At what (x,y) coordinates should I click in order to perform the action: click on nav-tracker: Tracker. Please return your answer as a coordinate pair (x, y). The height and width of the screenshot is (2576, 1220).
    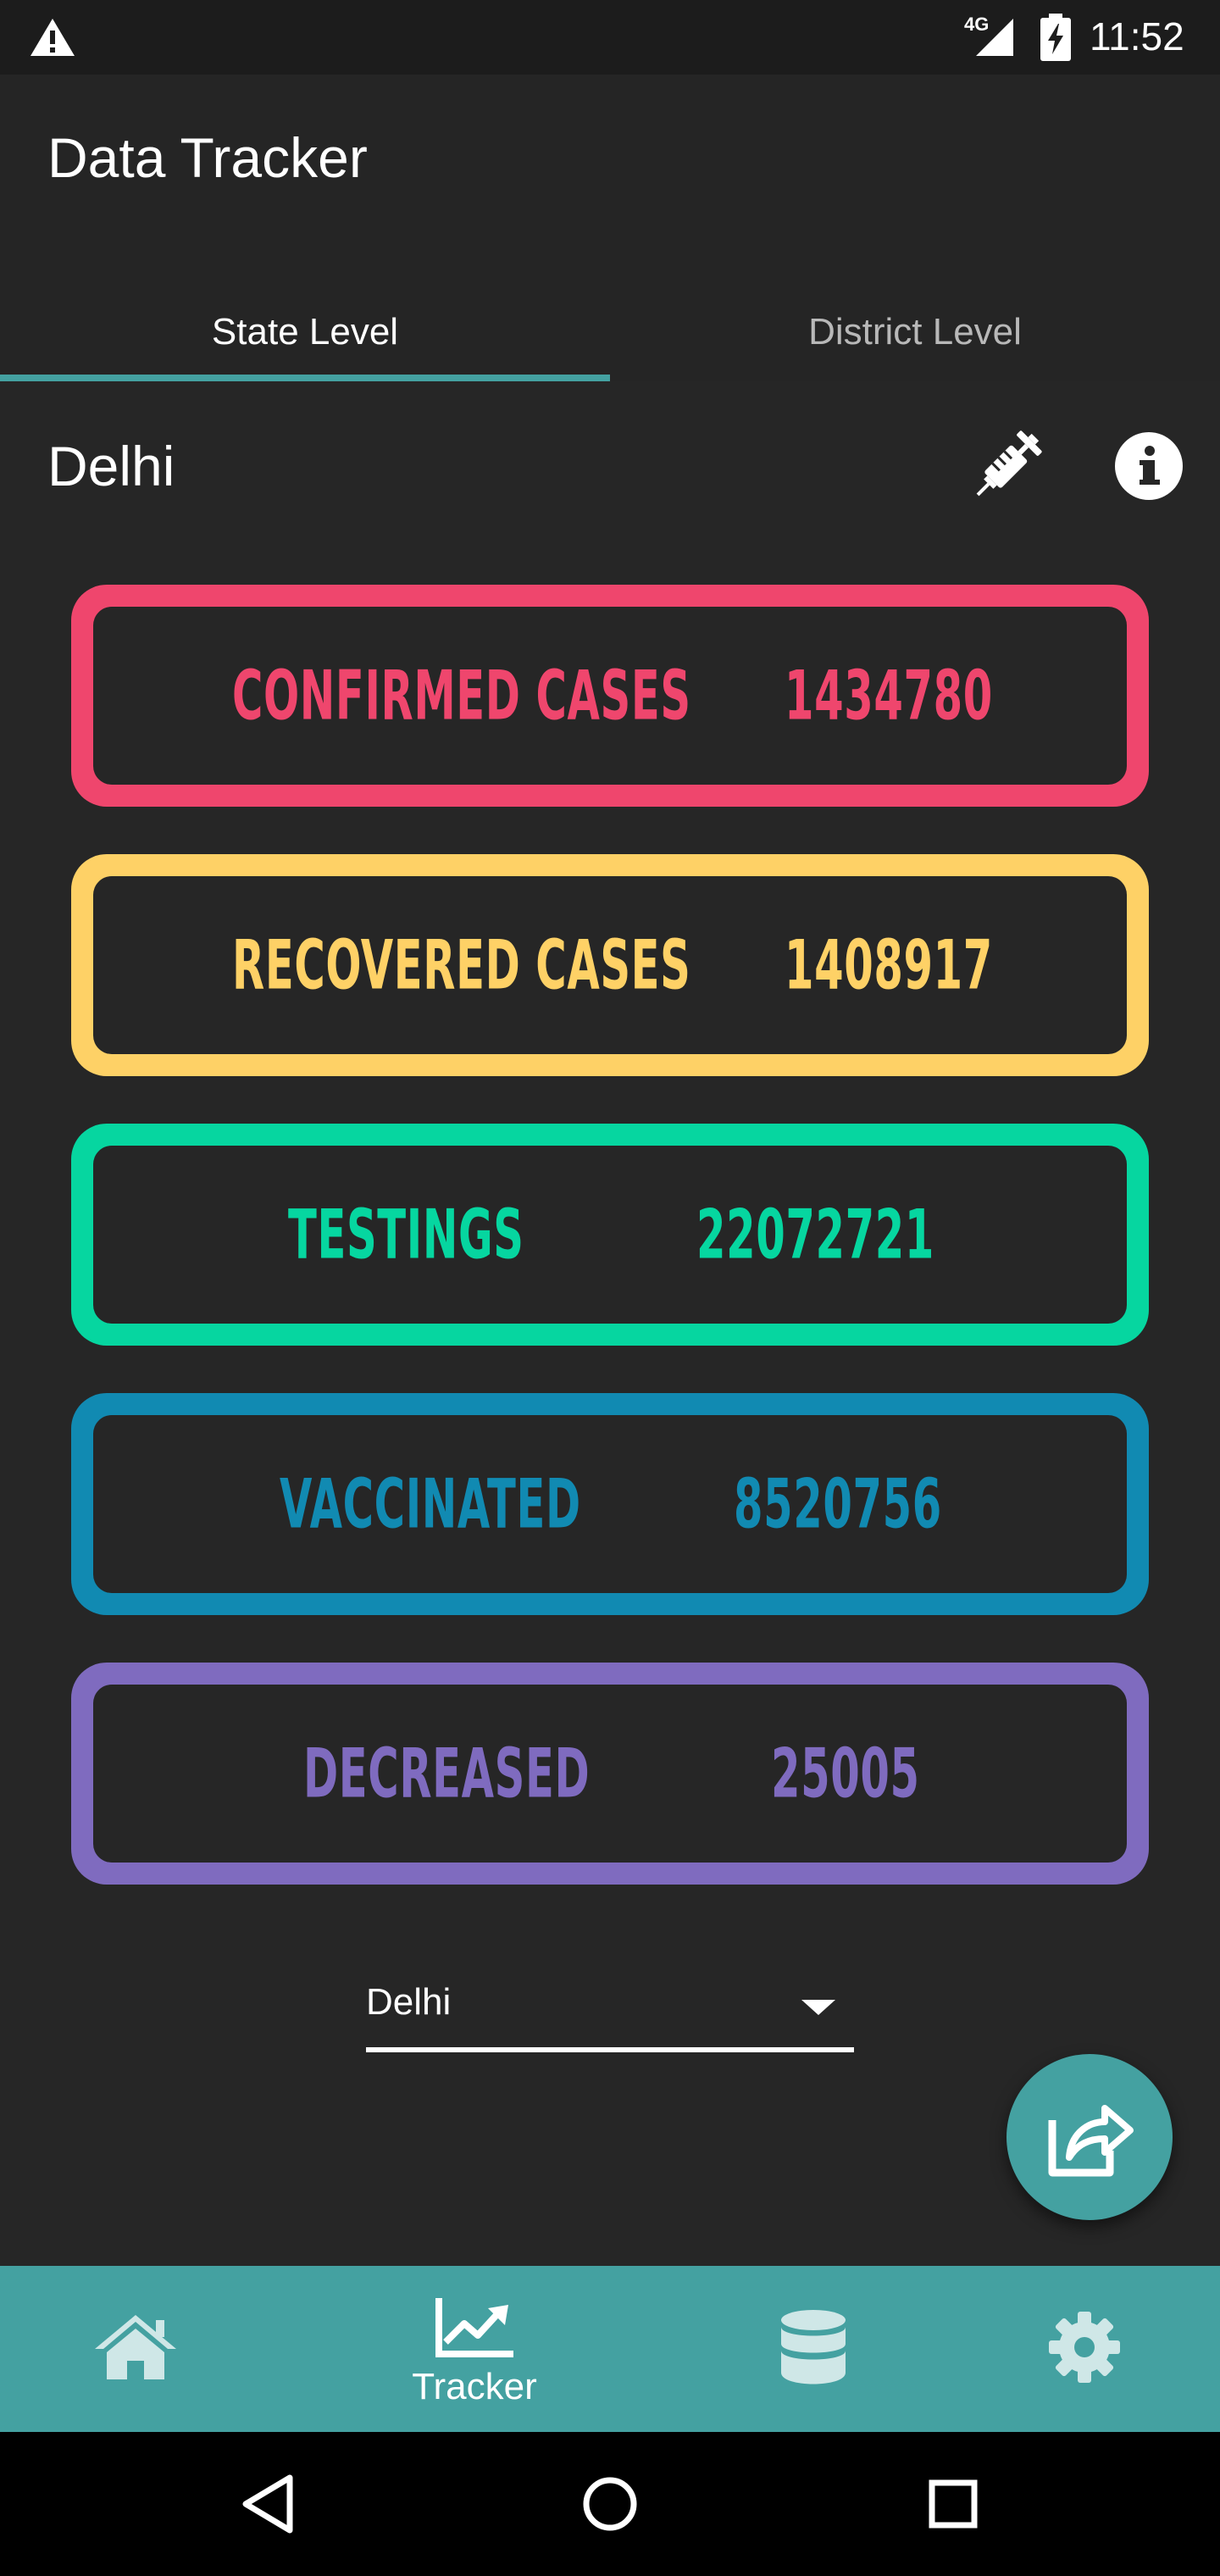
    Looking at the image, I should click on (474, 2349).